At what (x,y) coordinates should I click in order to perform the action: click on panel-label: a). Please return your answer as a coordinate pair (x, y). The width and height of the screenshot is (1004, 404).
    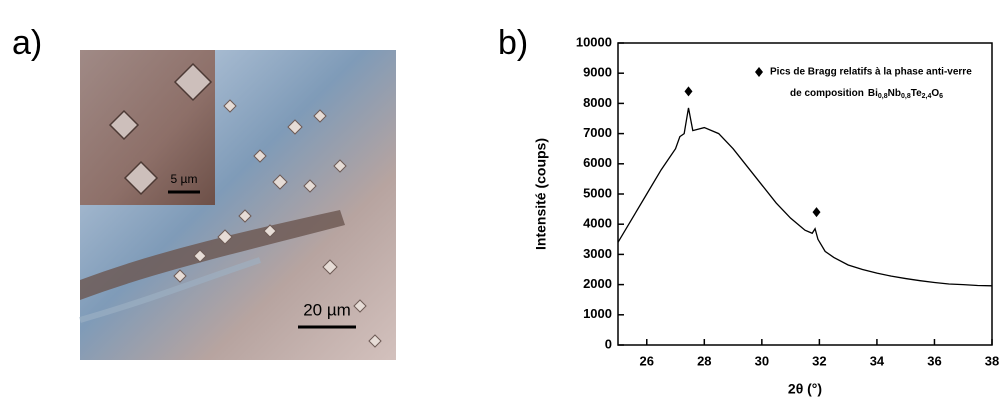
    Looking at the image, I should click on (27, 43).